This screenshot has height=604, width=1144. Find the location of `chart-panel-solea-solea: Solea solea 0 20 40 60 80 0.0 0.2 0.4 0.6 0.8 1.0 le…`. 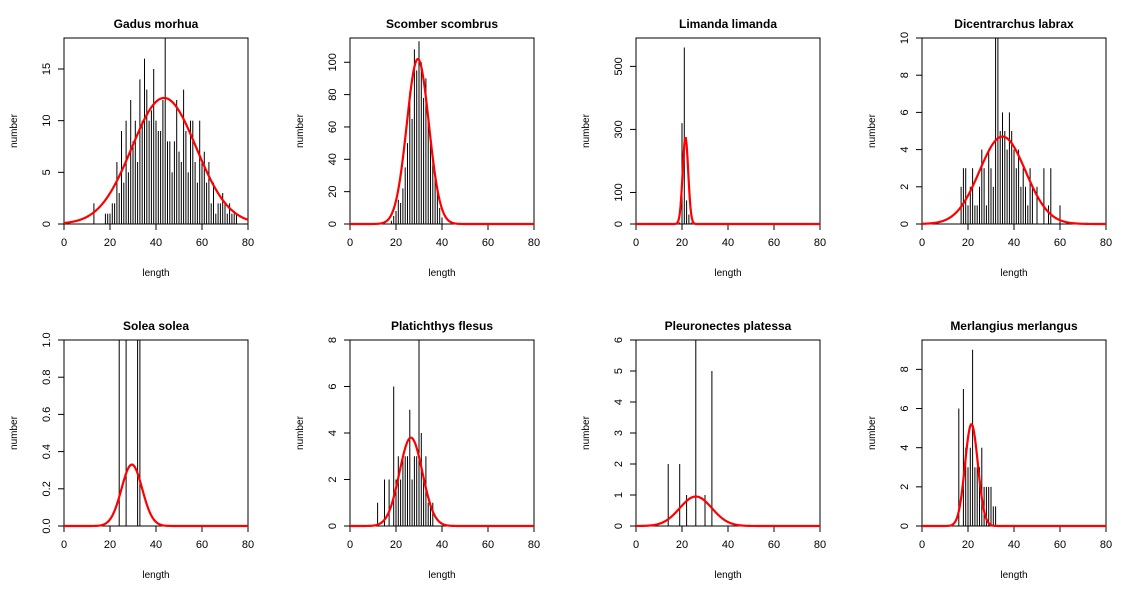

chart-panel-solea-solea: Solea solea 0 20 40 60 80 0.0 0.2 0.4 0.6 0.8 1.0 le… is located at coordinates (131, 450).